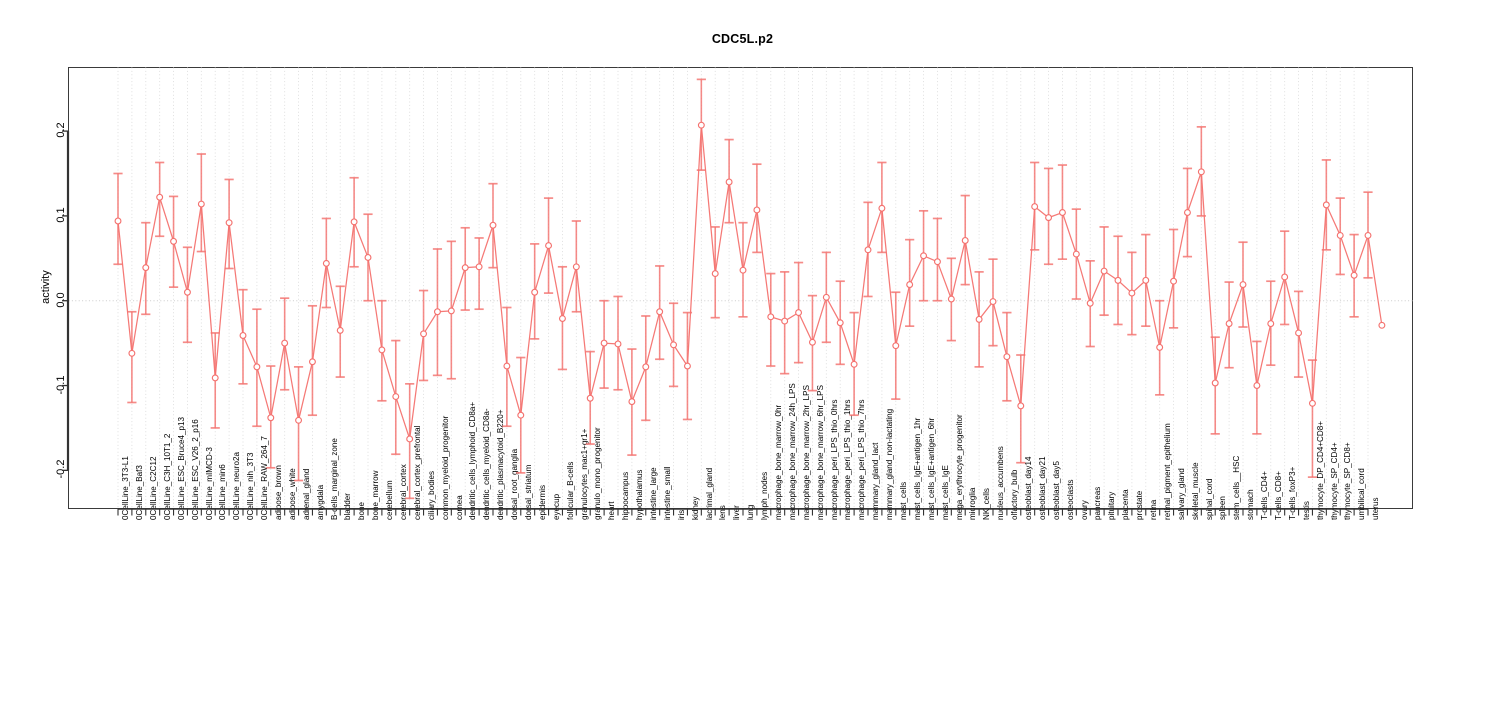  I want to click on x-axis-tick-label: mast_cells, so click(903, 500).